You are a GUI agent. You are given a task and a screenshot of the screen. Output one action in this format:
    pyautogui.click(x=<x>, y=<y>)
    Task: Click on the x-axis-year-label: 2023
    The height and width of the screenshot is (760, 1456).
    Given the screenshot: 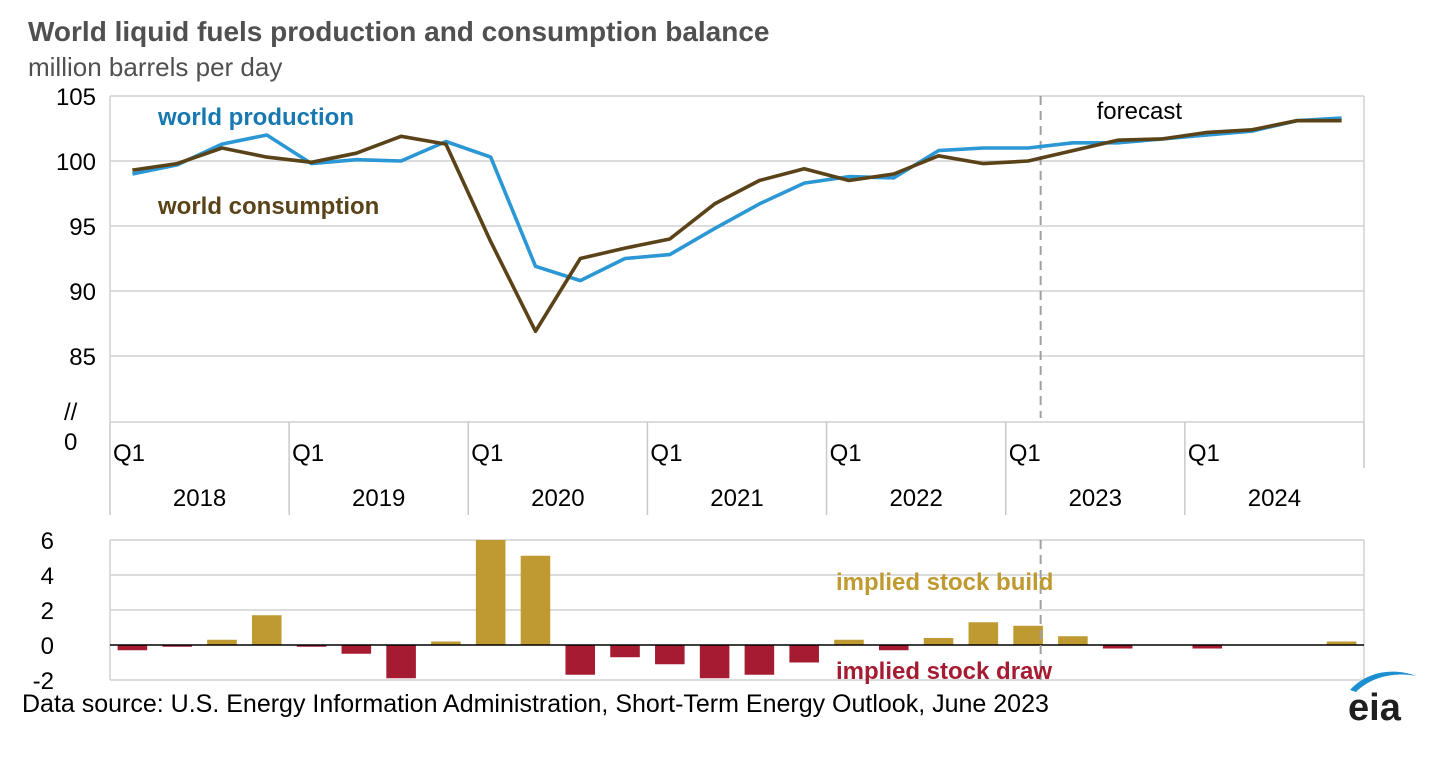 What is the action you would take?
    pyautogui.click(x=1095, y=498)
    